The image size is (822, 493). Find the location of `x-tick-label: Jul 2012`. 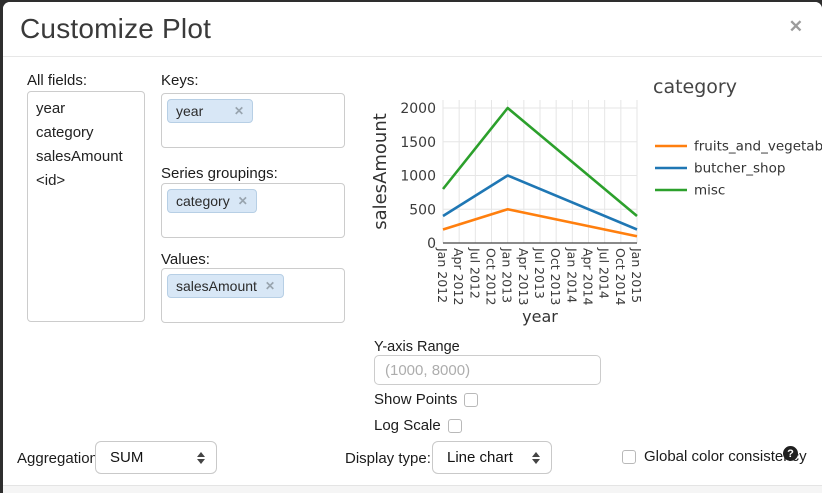

x-tick-label: Jul 2012 is located at coordinates (474, 273).